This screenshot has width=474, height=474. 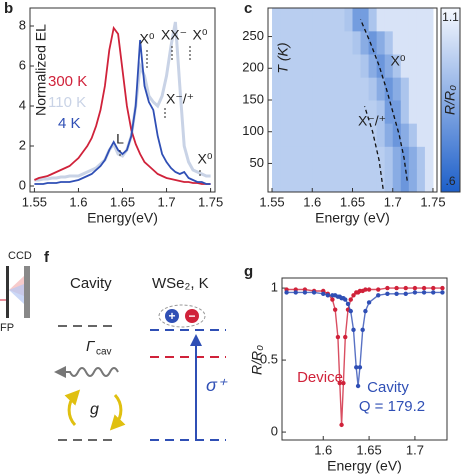 I want to click on colorbar, so click(x=450, y=100).